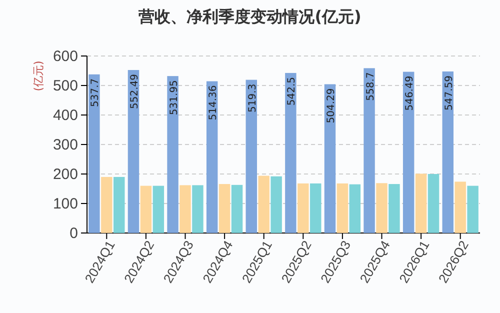 Image resolution: width=500 pixels, height=313 pixels. What do you see at coordinates (174, 98) in the screenshot?
I see `data-label: 531.95` at bounding box center [174, 98].